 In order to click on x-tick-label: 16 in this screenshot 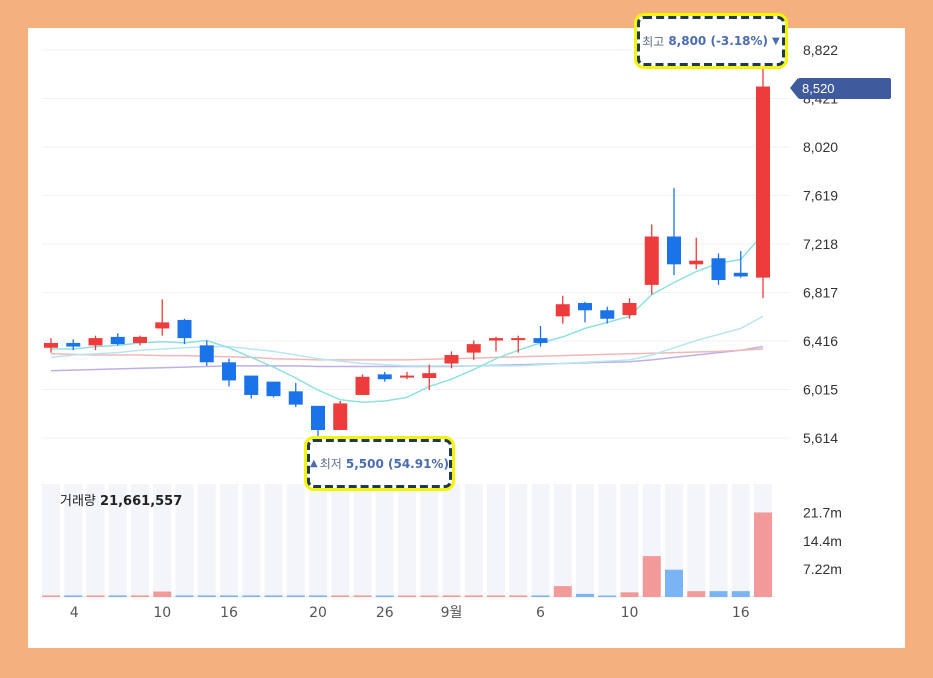, I will do `click(229, 613)`.